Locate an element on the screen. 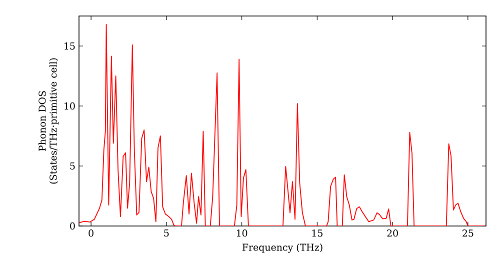 The width and height of the screenshot is (500, 280). y-tick-label: 5 is located at coordinates (72, 166).